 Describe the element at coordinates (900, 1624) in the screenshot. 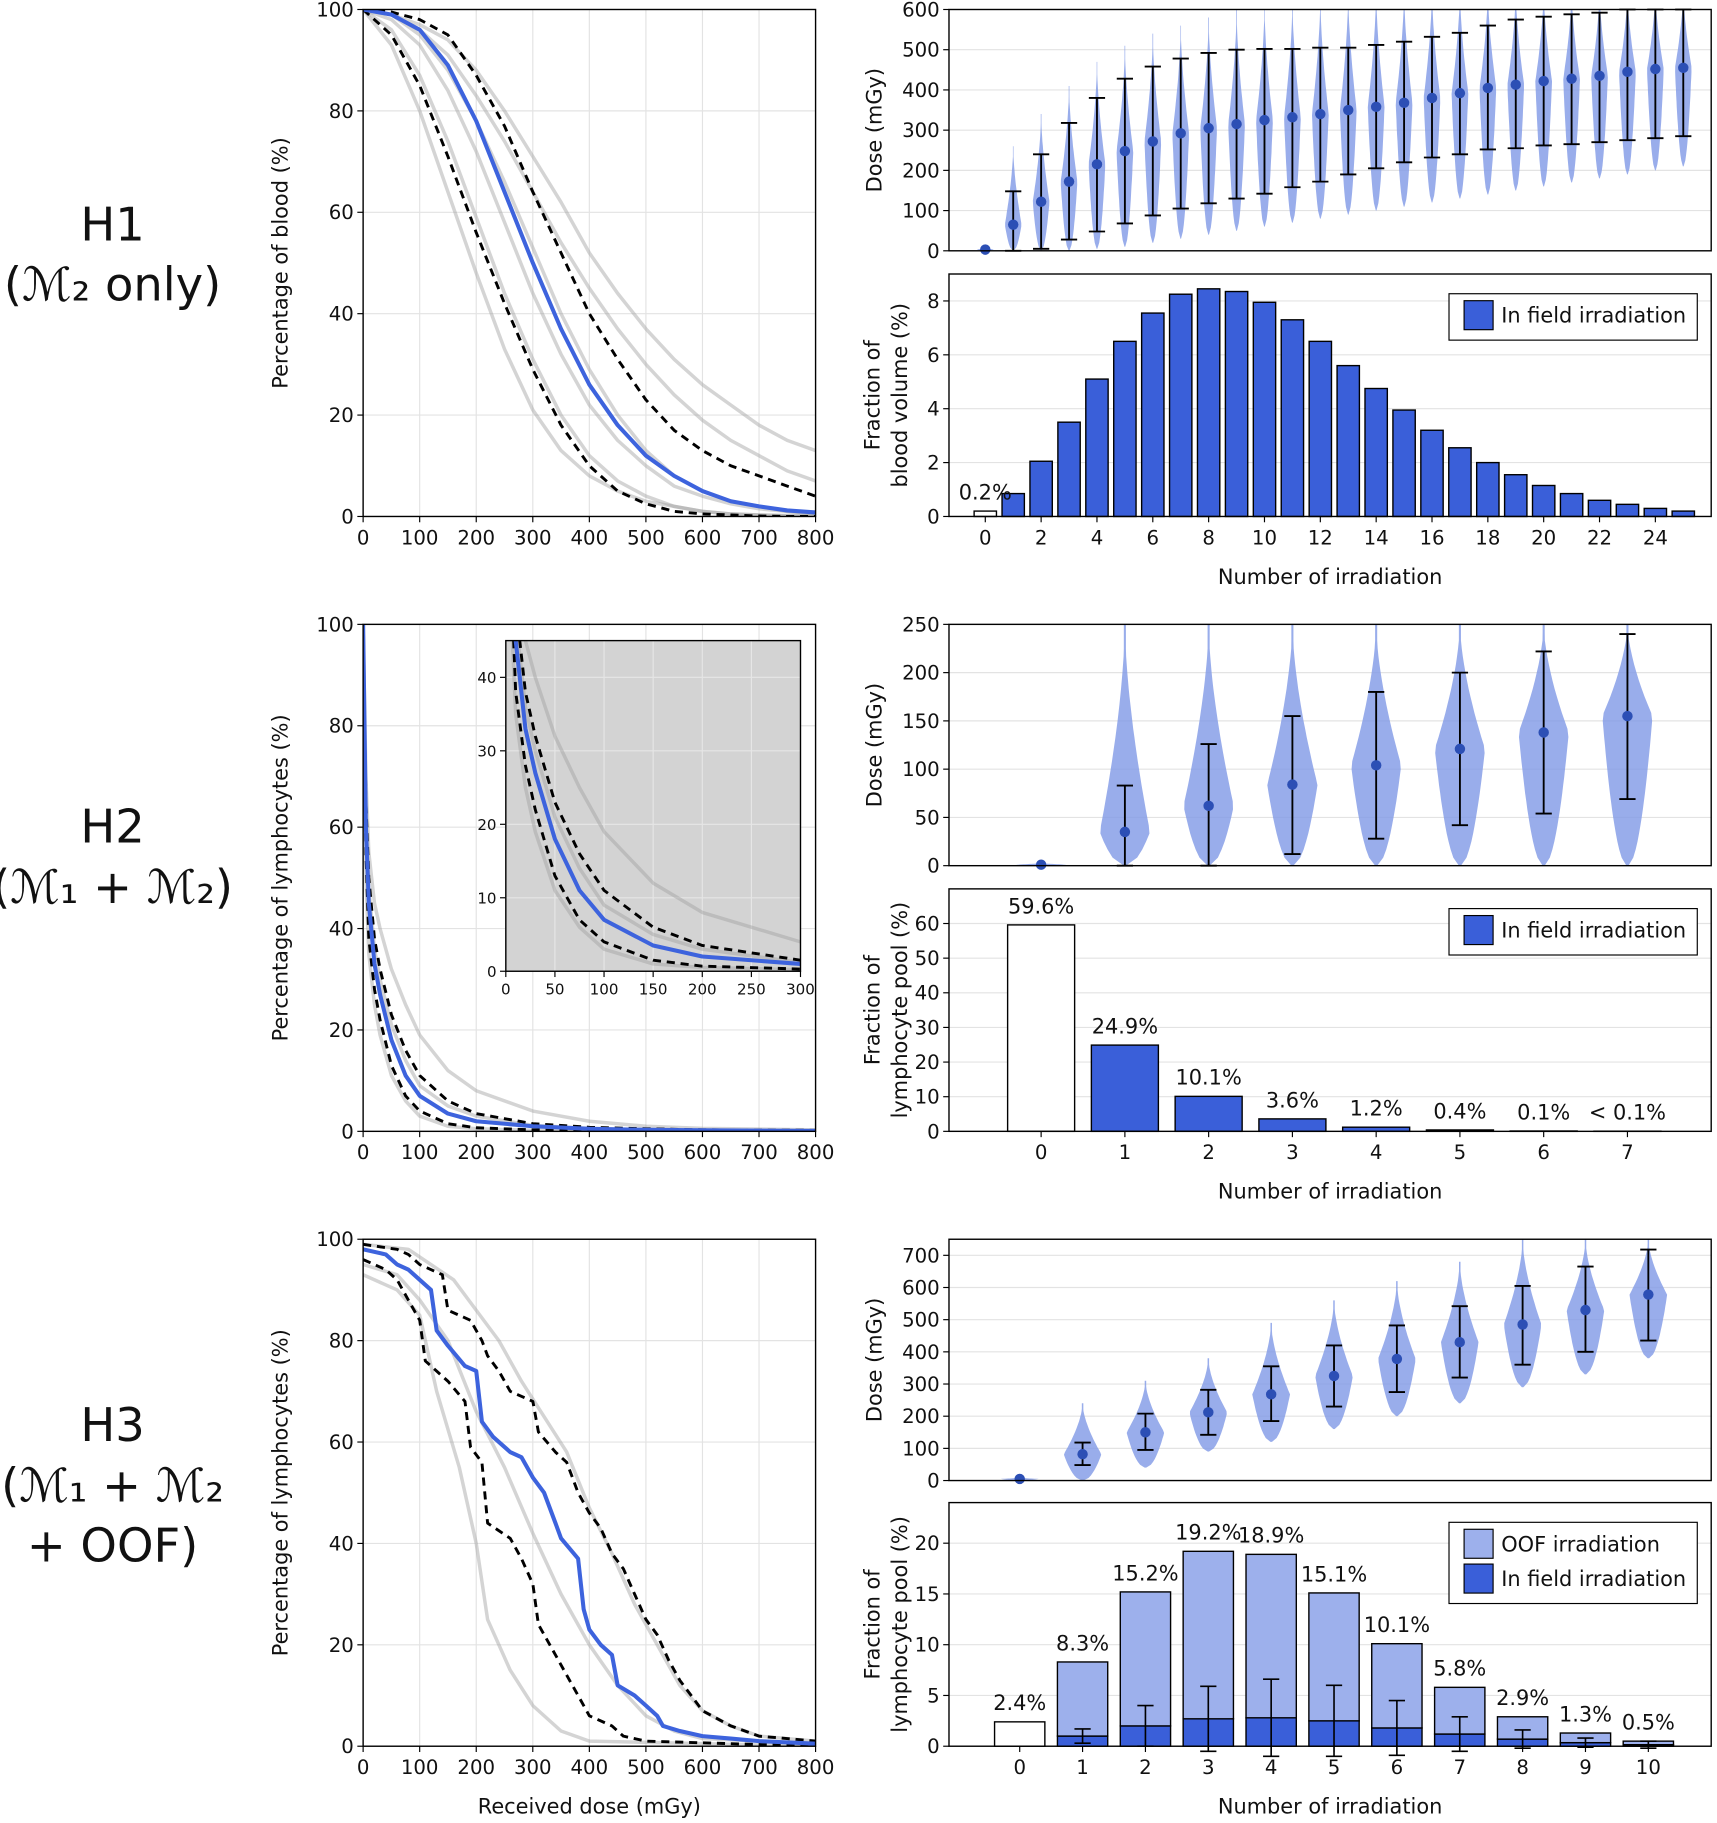

I see `y-axis-label: lymphocyte pool (%)` at that location.